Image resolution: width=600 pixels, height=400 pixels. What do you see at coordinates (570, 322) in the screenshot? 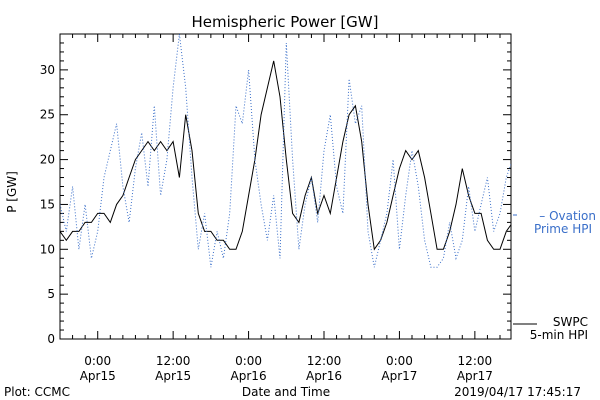
I see `legend-swpc-line1: SWPC` at bounding box center [570, 322].